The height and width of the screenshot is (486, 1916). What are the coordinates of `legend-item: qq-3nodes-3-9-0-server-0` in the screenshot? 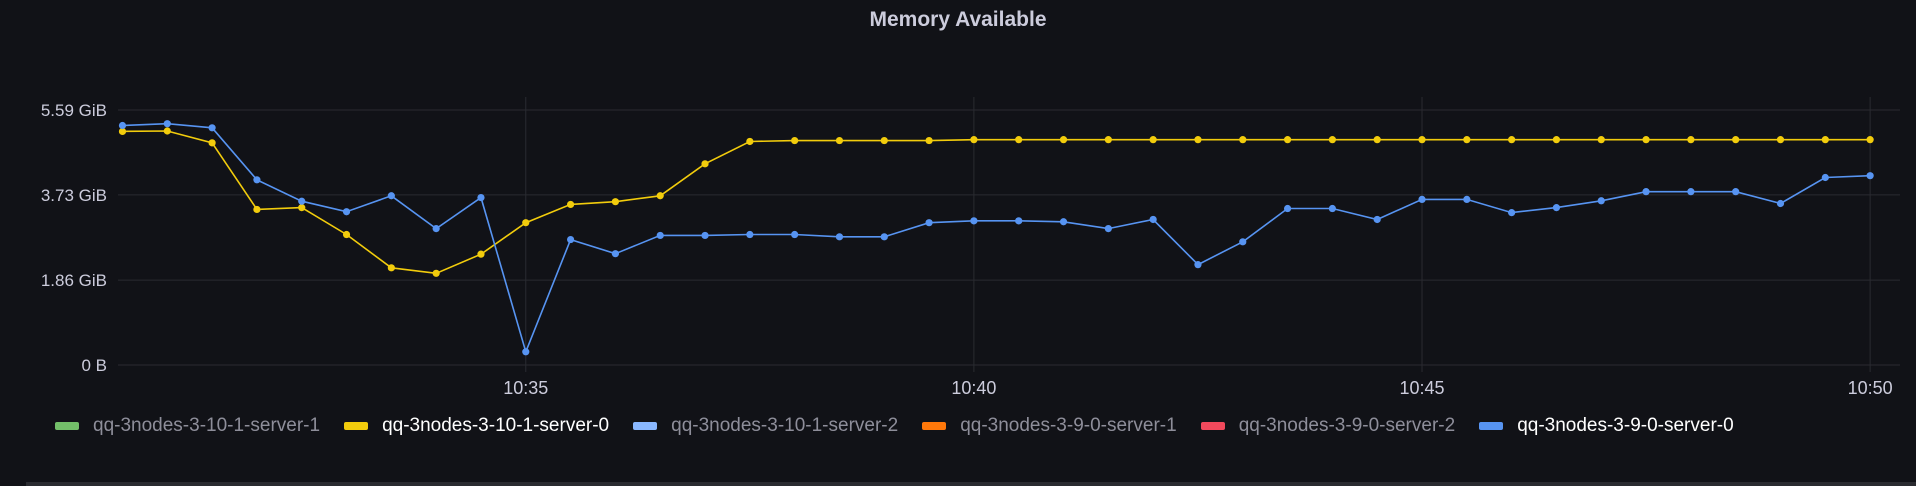 It's located at (1606, 426).